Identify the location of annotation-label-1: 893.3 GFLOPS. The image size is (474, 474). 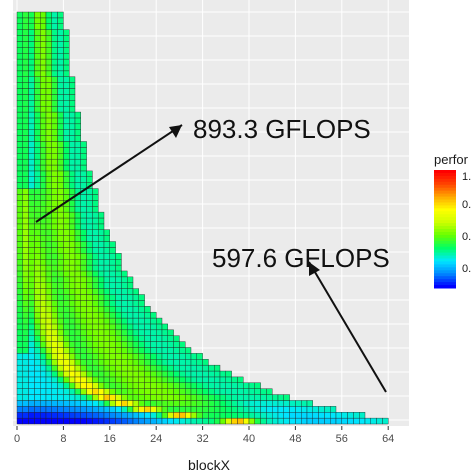
(282, 129).